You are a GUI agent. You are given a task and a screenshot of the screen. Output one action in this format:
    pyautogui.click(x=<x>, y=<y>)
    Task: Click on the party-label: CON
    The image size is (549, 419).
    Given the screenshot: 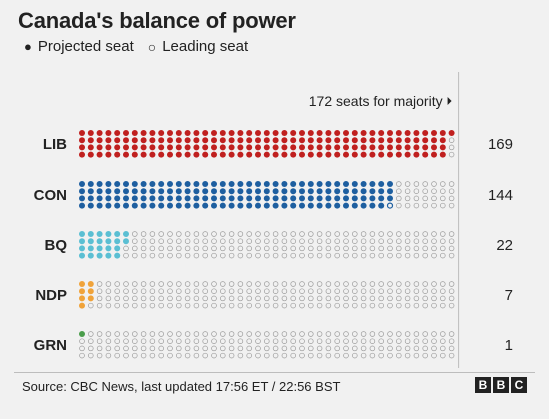 What is the action you would take?
    pyautogui.click(x=50, y=195)
    